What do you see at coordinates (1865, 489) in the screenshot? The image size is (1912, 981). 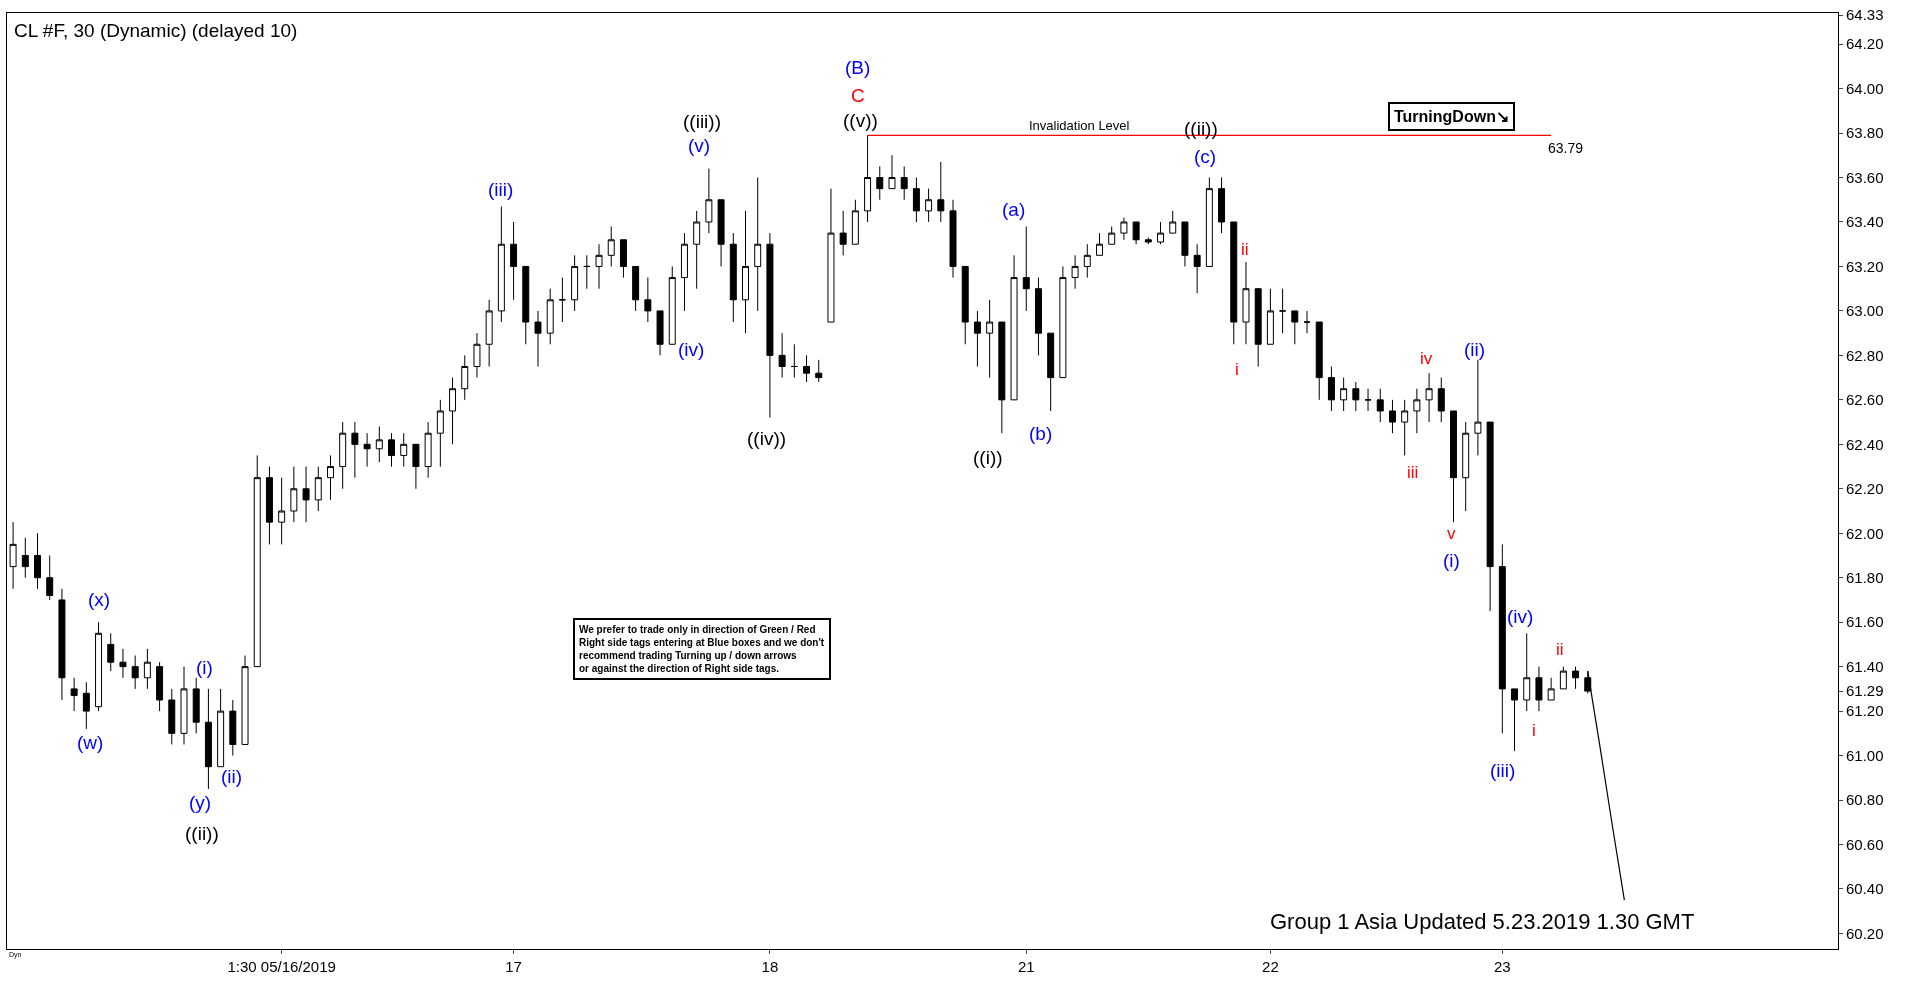 I see `y-tick-label: 62.20` at bounding box center [1865, 489].